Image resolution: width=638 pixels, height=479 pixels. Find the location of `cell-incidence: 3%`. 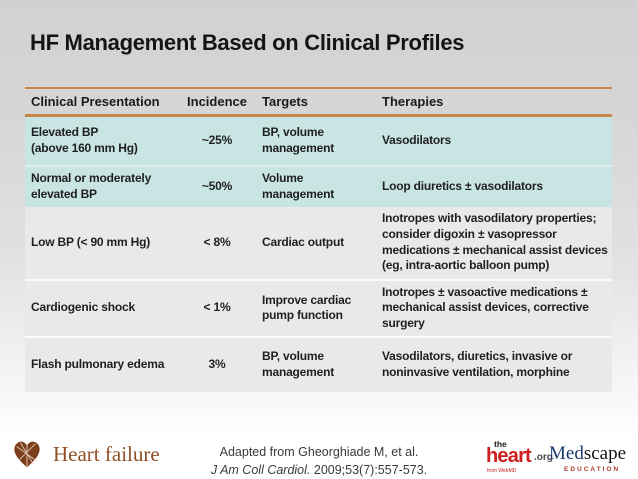

cell-incidence: 3% is located at coordinates (217, 364).